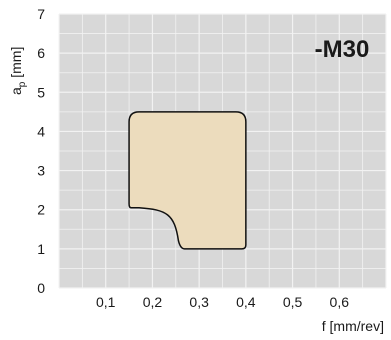 Image resolution: width=391 pixels, height=340 pixels. Describe the element at coordinates (199, 302) in the screenshot. I see `x-tick-label: 0,3` at that location.